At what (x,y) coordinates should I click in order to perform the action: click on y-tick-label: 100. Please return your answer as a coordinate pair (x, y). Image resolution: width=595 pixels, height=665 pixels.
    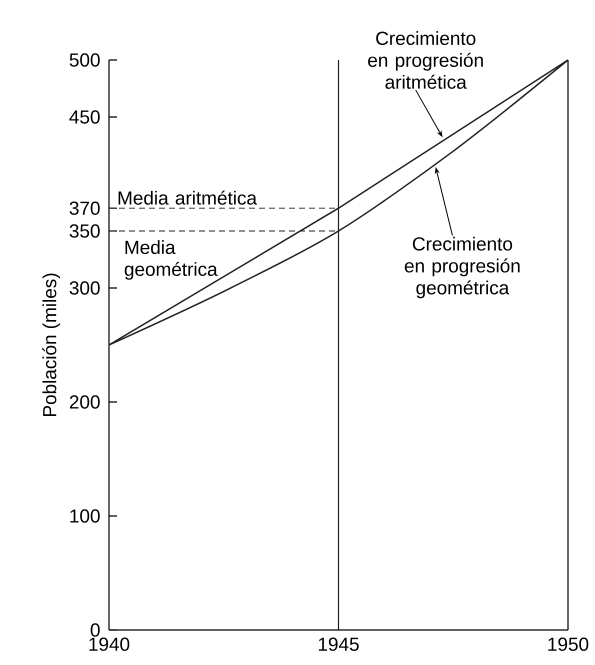
    Looking at the image, I should click on (85, 516).